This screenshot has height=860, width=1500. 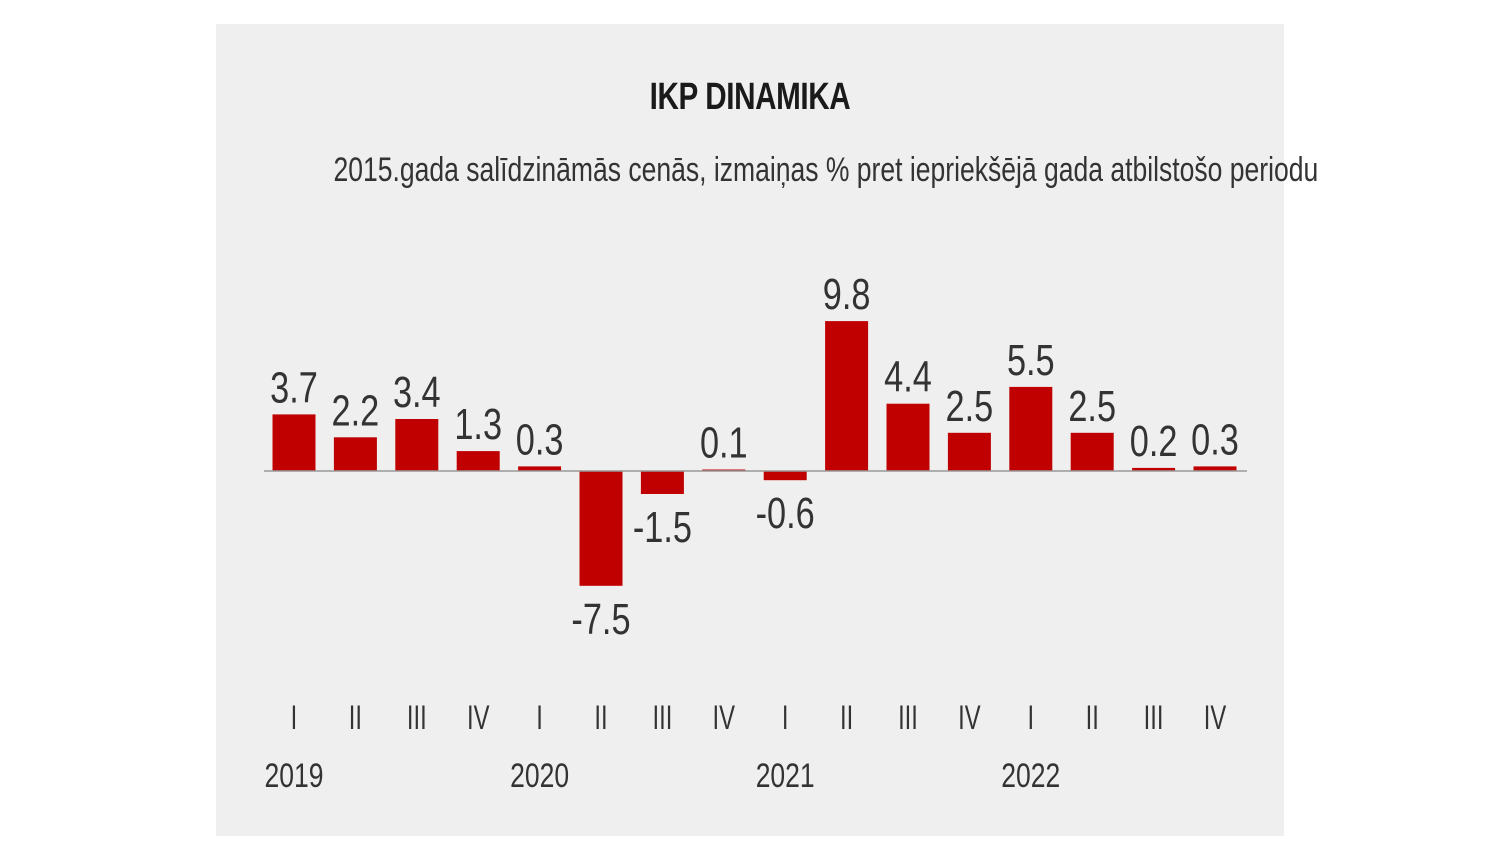 I want to click on value-label-15: 0.3, so click(x=1215, y=439).